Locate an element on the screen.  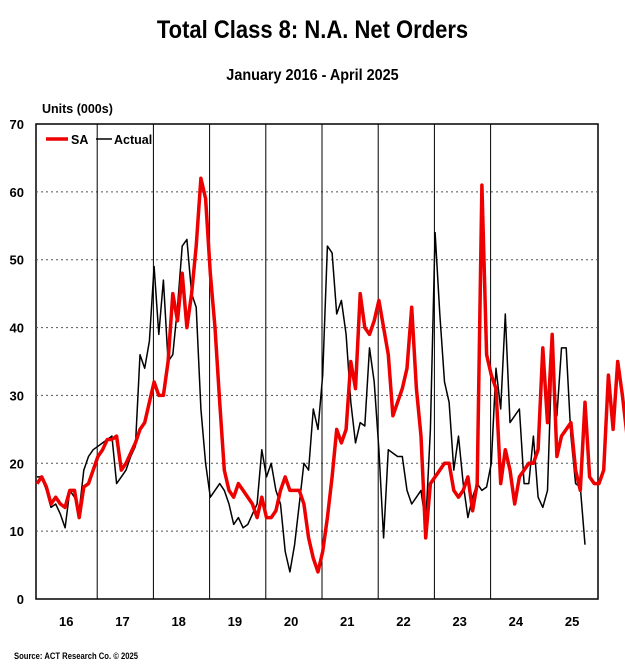
chart-title: Total Class 8: N.A. Net Orders is located at coordinates (312, 30).